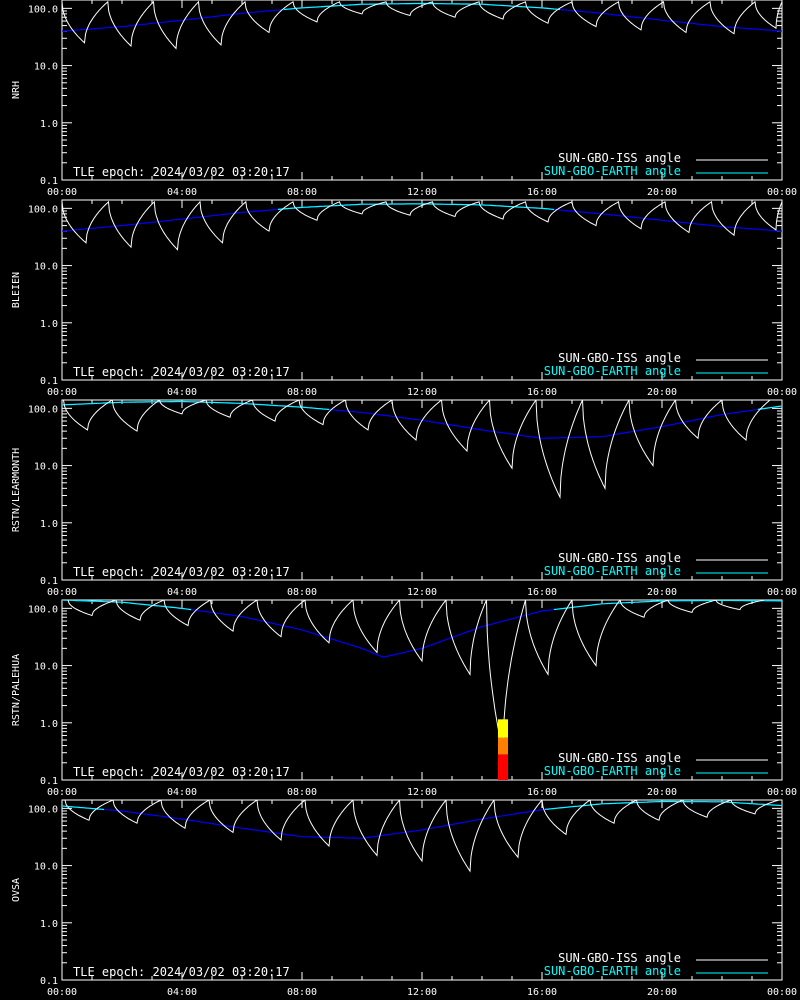 This screenshot has height=1000, width=800. Describe the element at coordinates (16, 90) in the screenshot. I see `y-axis-label: NRH` at that location.